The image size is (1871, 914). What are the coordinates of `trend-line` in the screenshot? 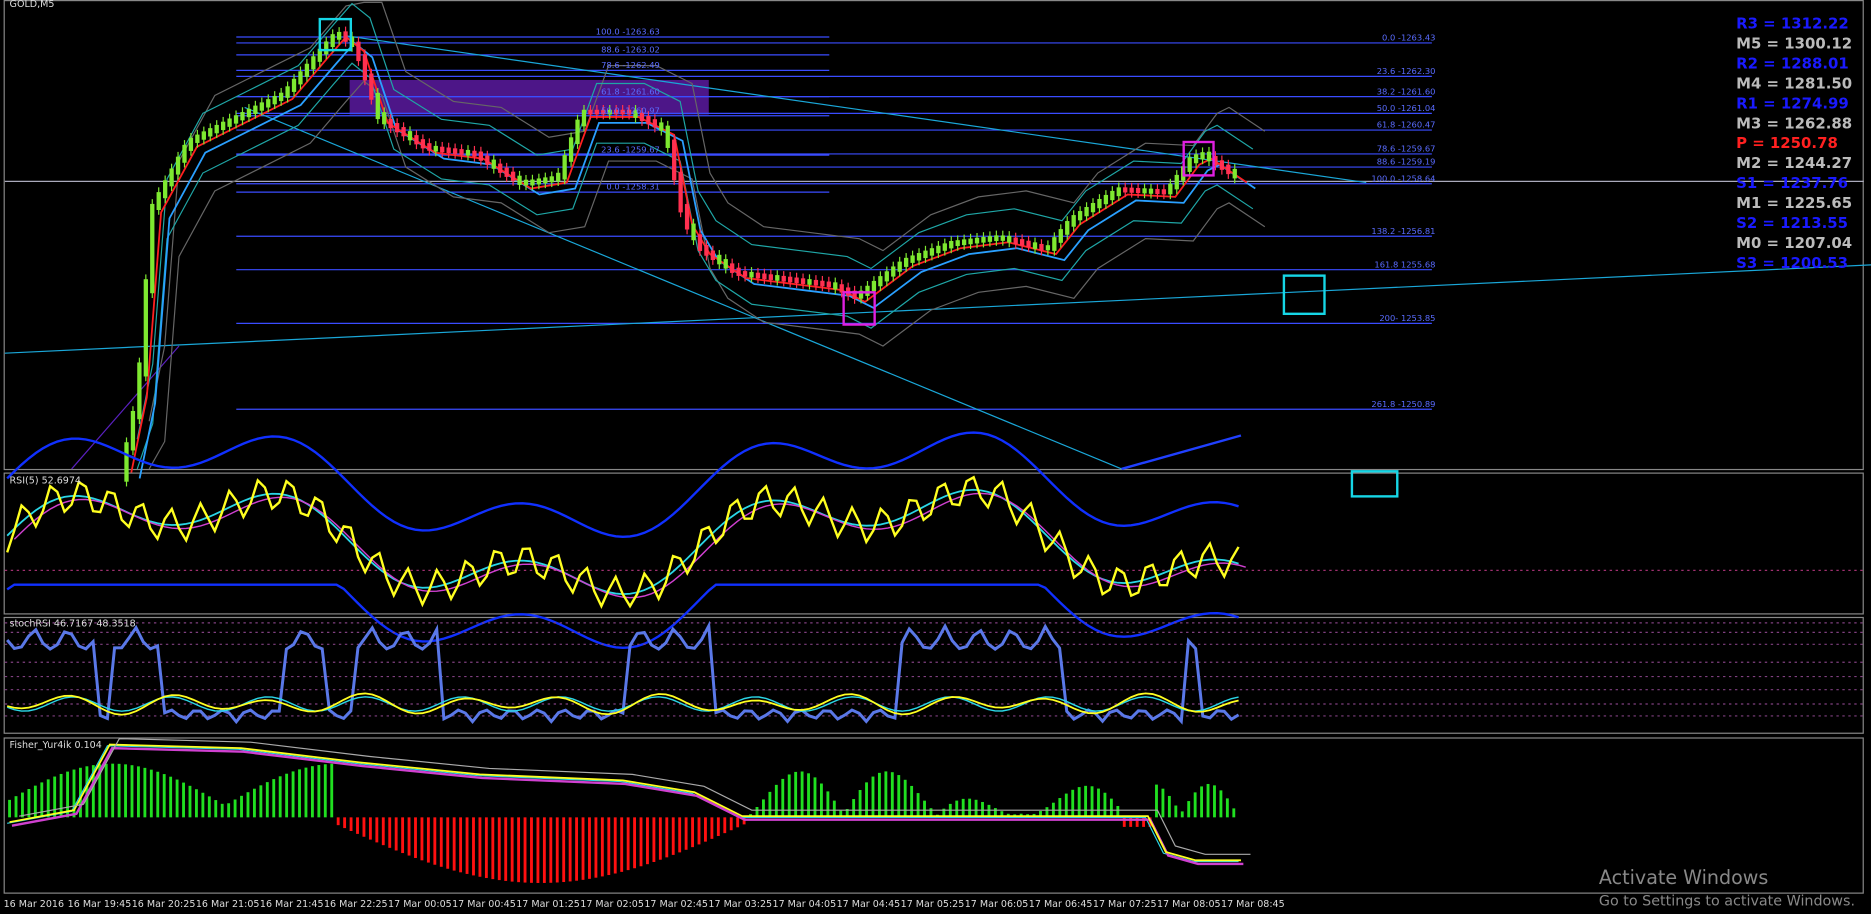 It's located at (125, 407).